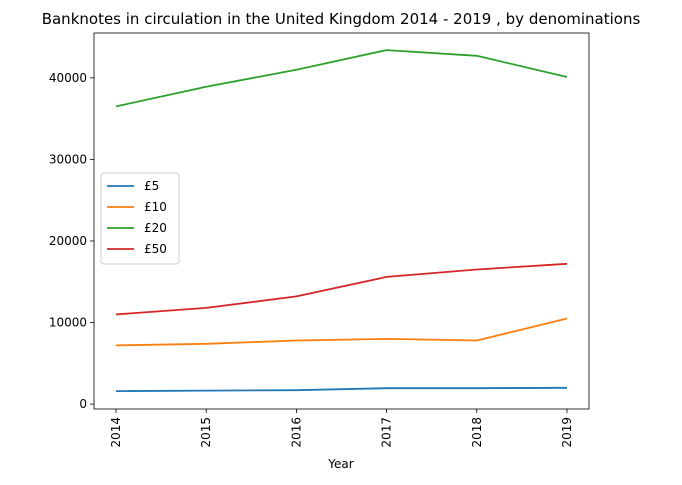 The image size is (682, 485). I want to click on x-tick-label: 2017, so click(387, 432).